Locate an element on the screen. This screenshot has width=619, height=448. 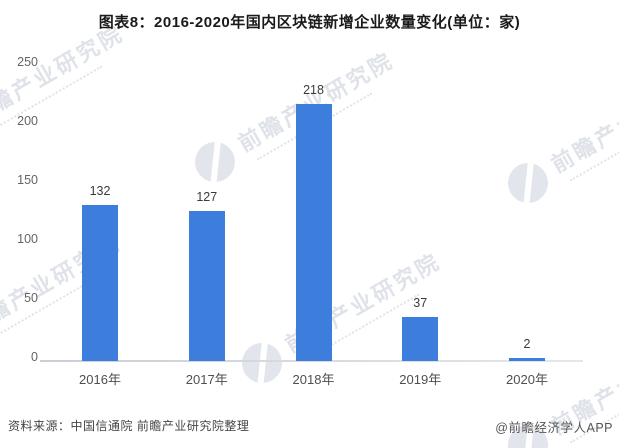
watermark-credit: @前瞻经济学人APP is located at coordinates (554, 428).